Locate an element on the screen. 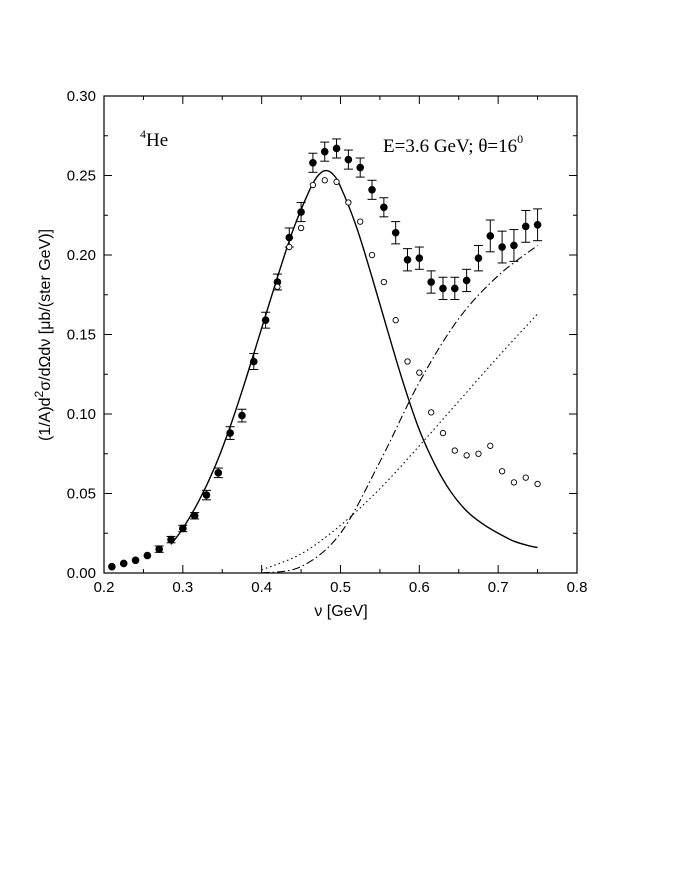 The height and width of the screenshot is (880, 680). x-tick-label: 0.3 is located at coordinates (182, 587).